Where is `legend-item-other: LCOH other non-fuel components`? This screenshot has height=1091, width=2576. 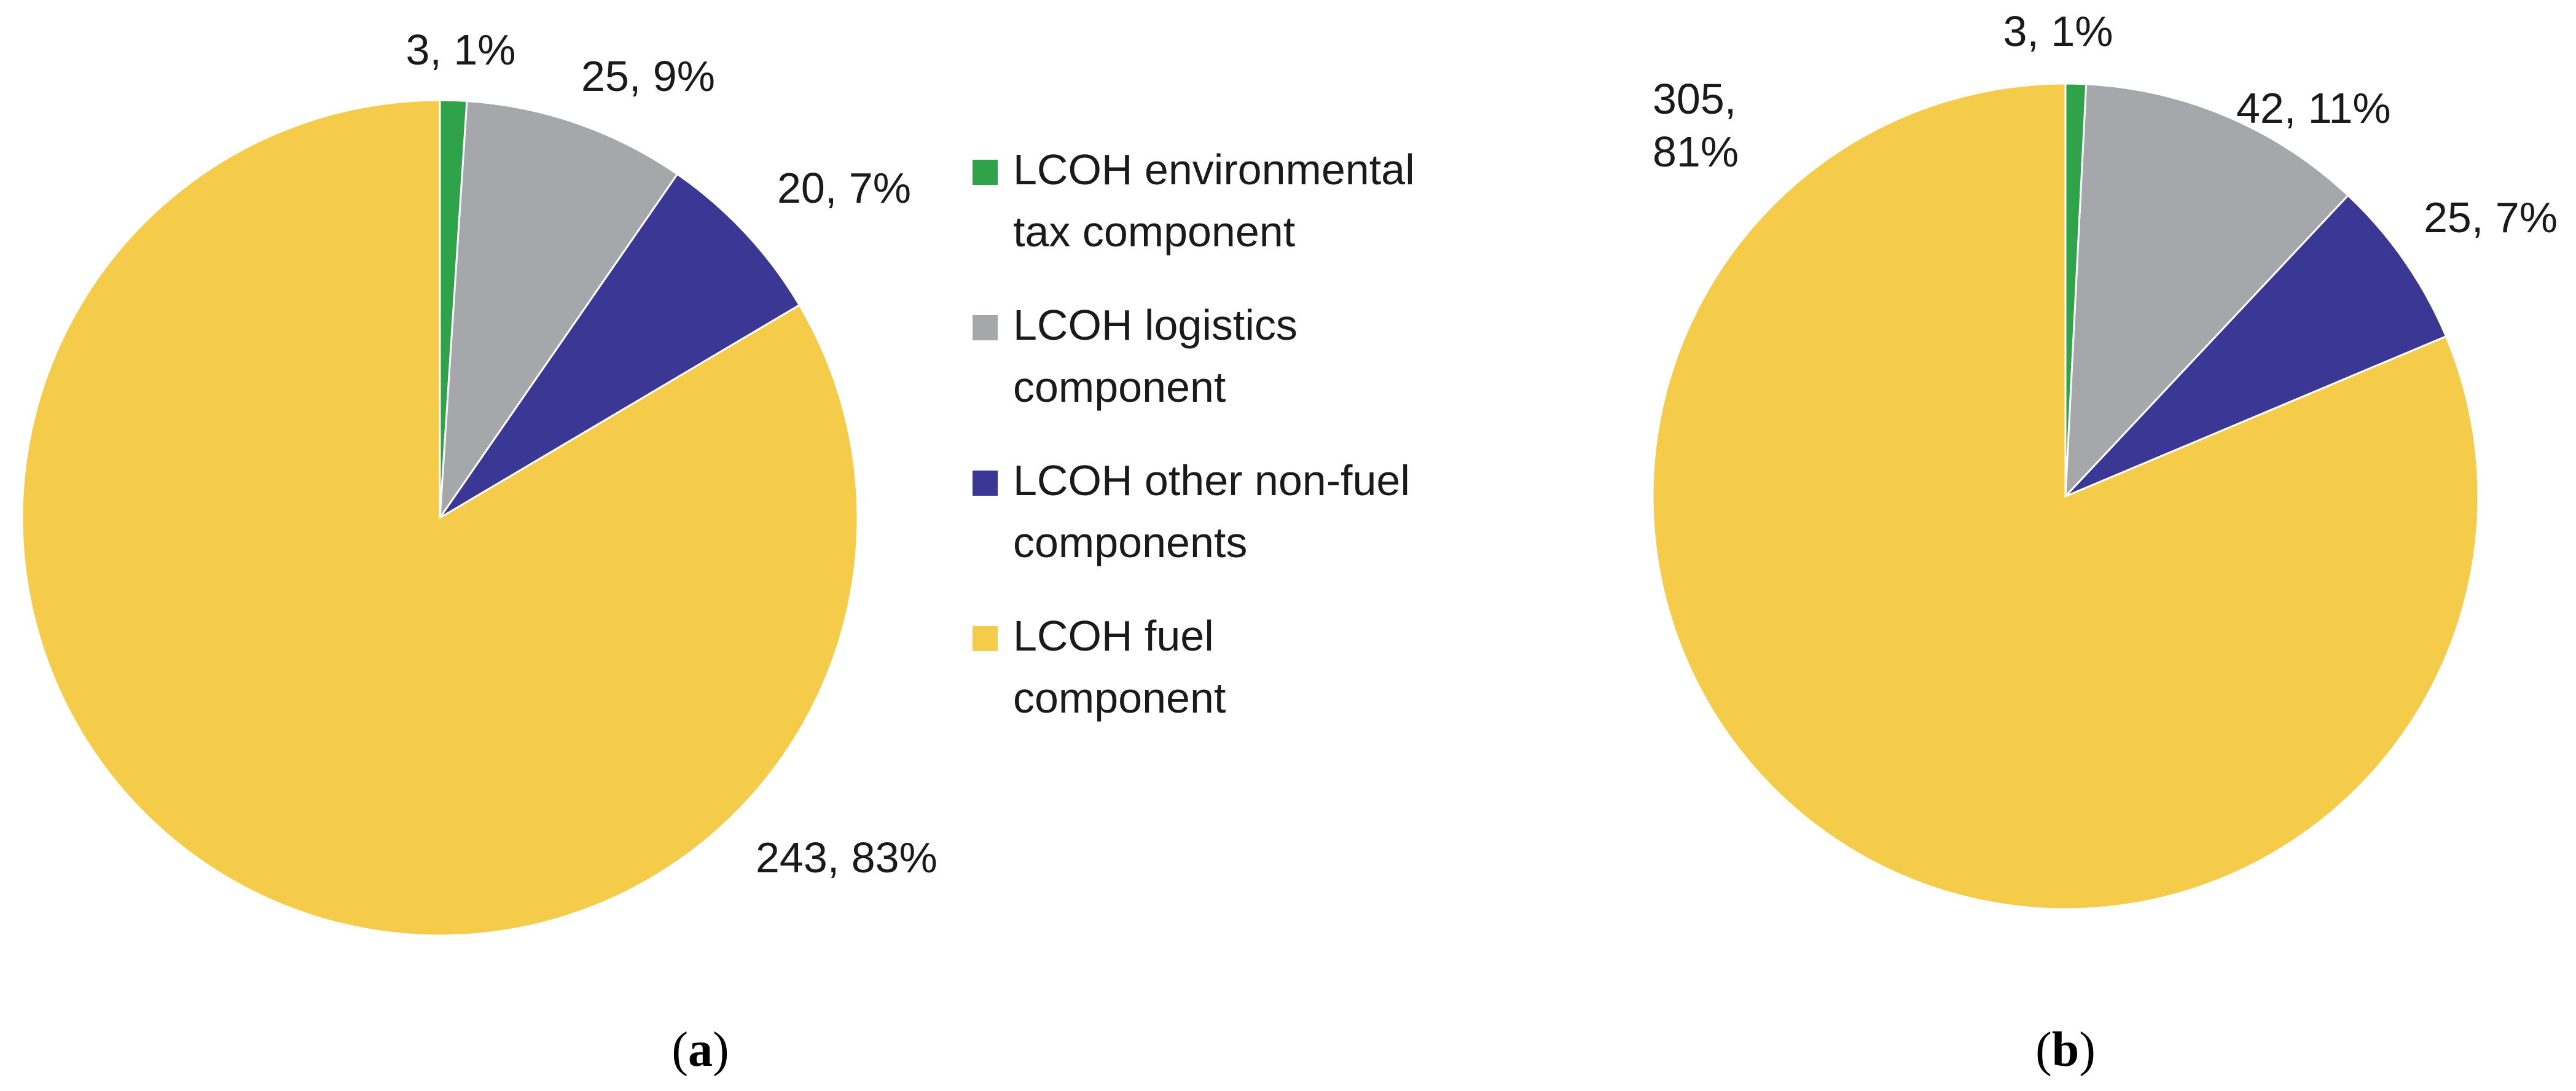 legend-item-other: LCOH other non-fuel components is located at coordinates (1191, 511).